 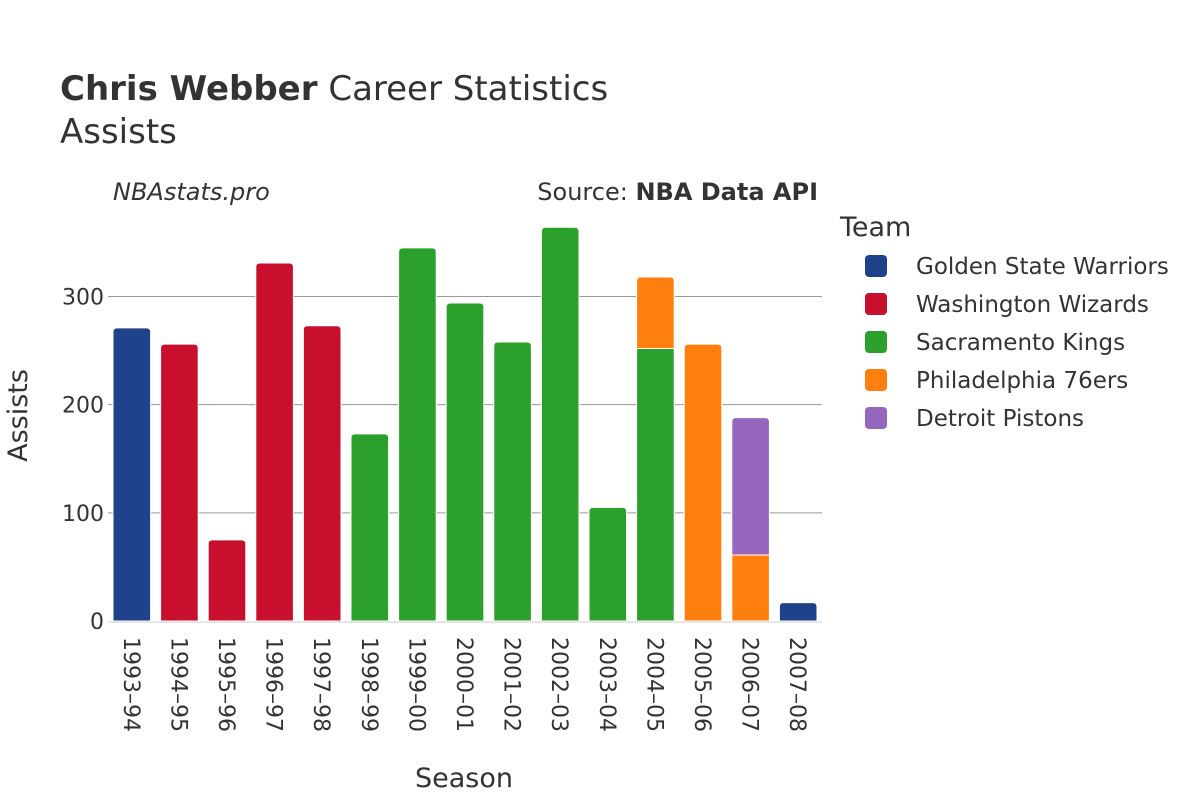 What do you see at coordinates (701, 684) in the screenshot?
I see `x-tick-label: 2005–06` at bounding box center [701, 684].